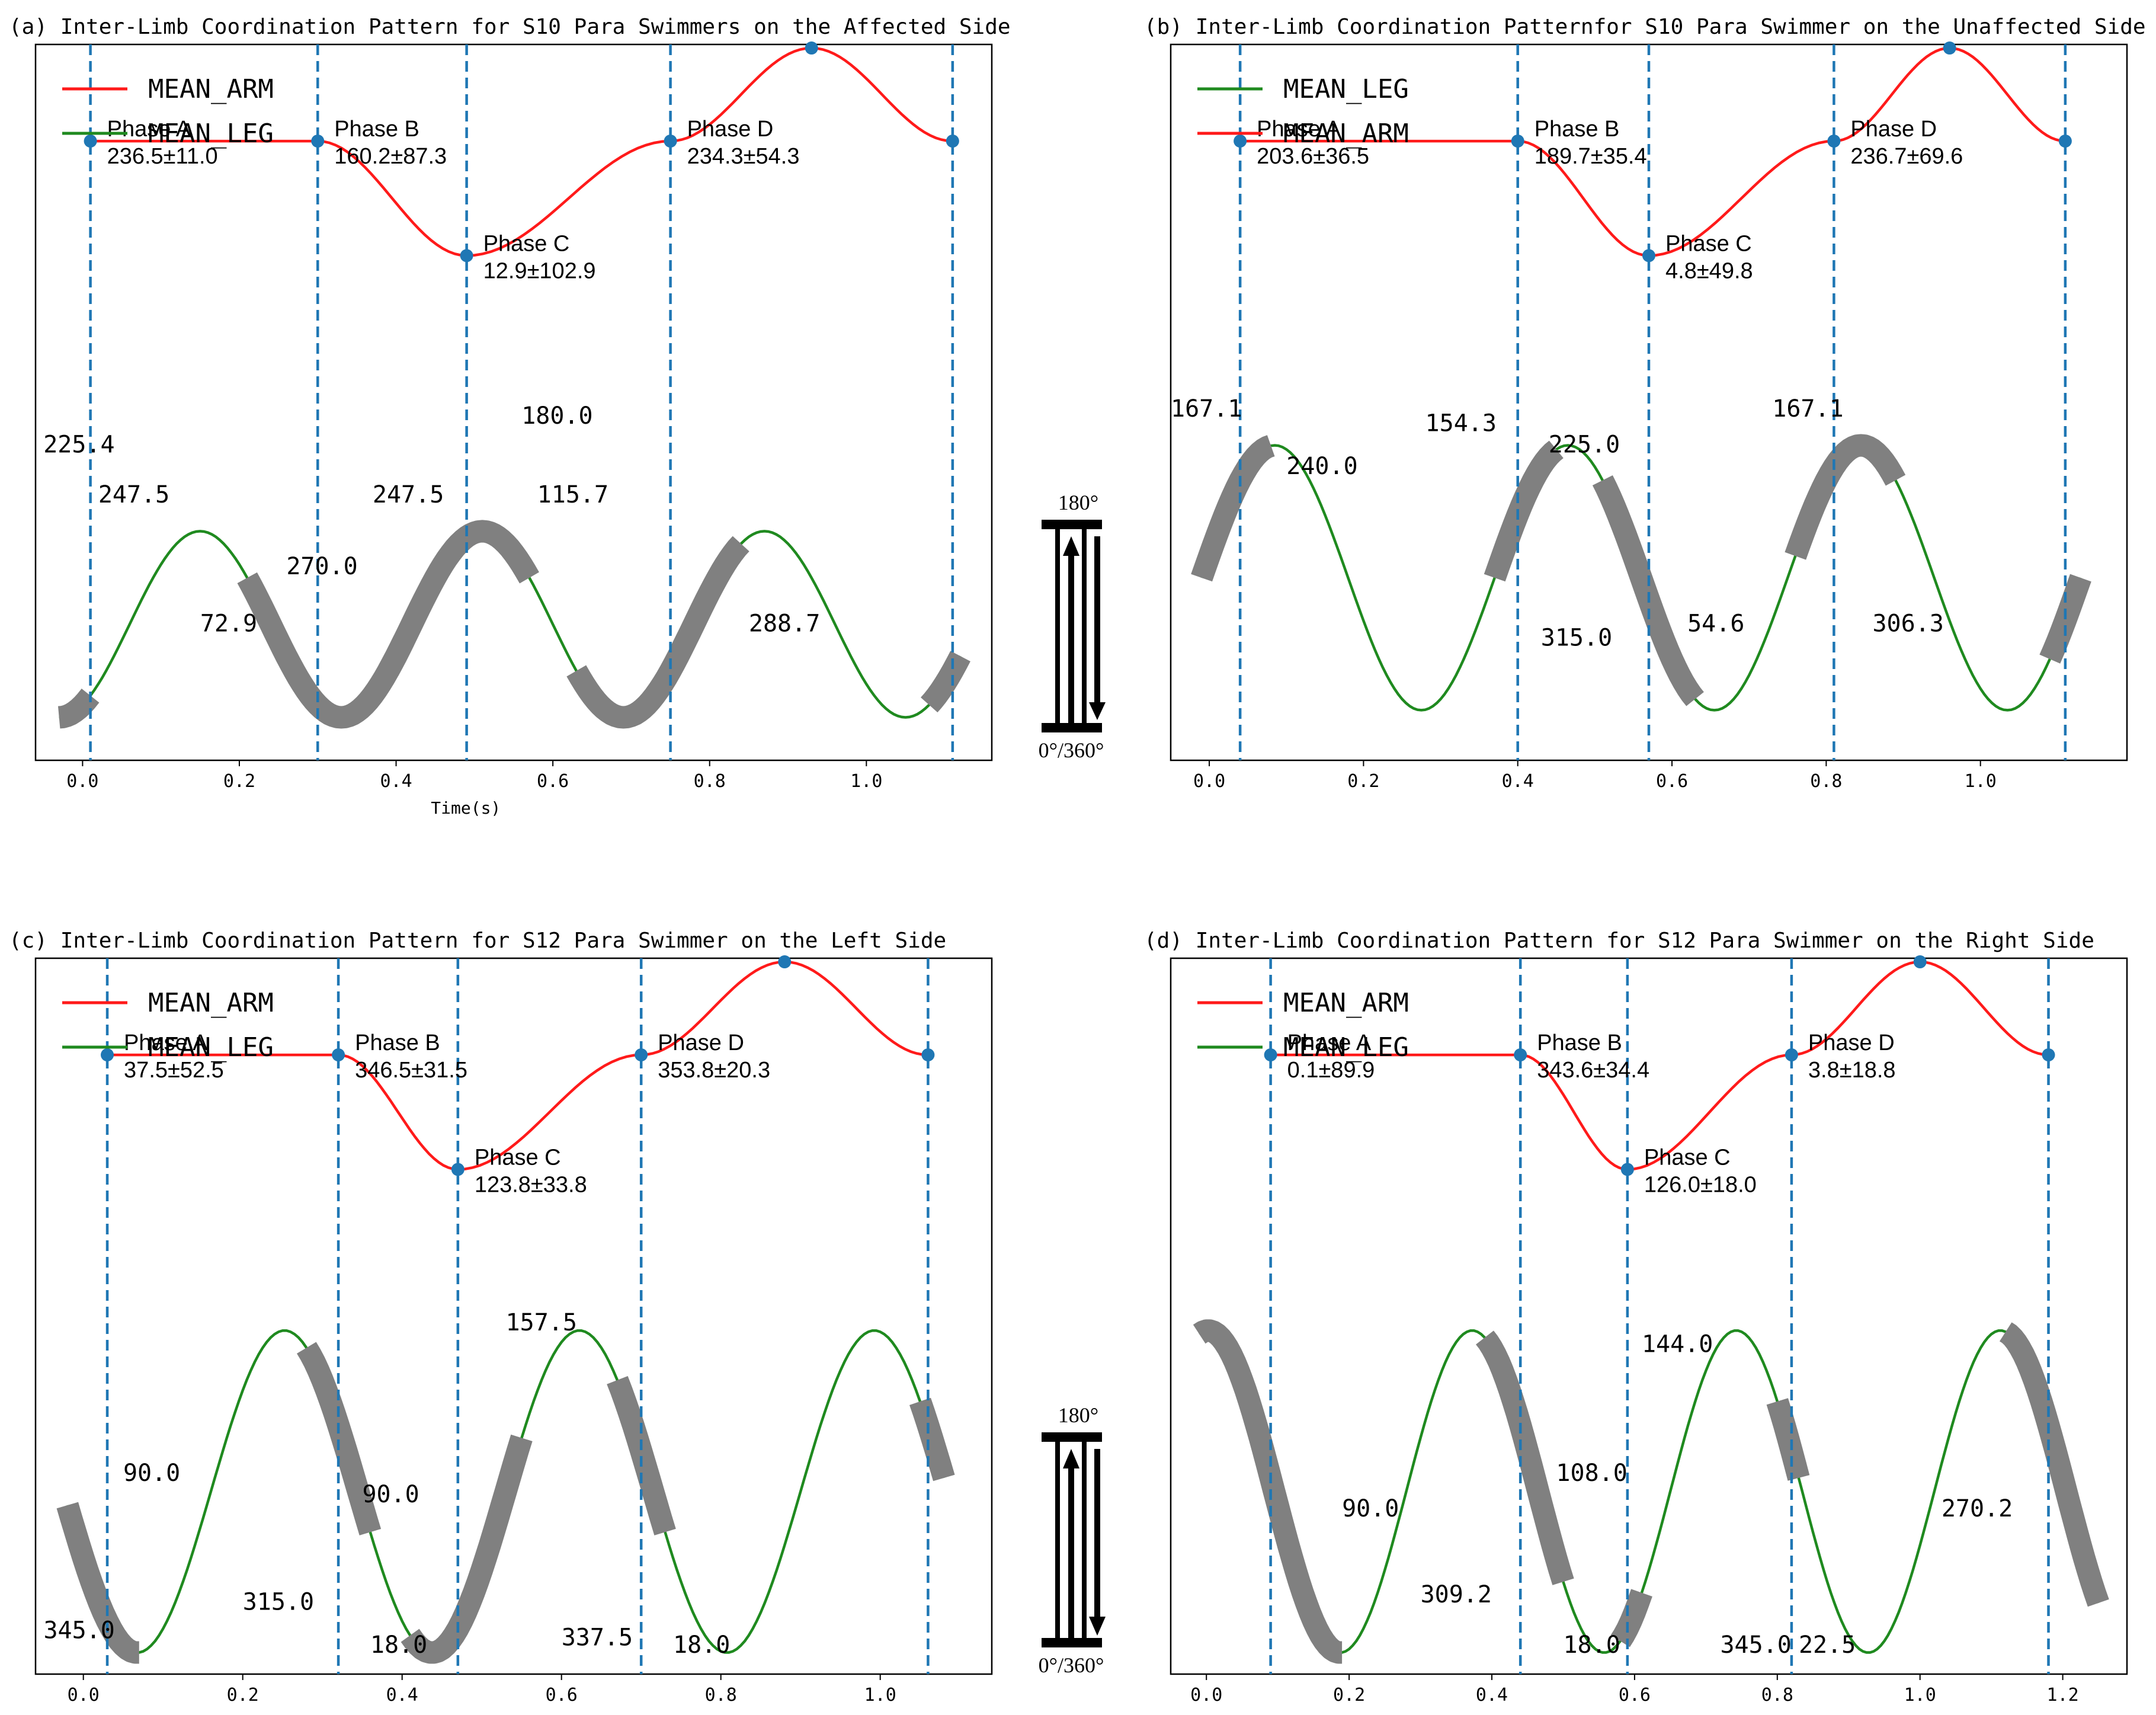  What do you see at coordinates (1672, 781) in the screenshot?
I see `x-tick-label: 0.6` at bounding box center [1672, 781].